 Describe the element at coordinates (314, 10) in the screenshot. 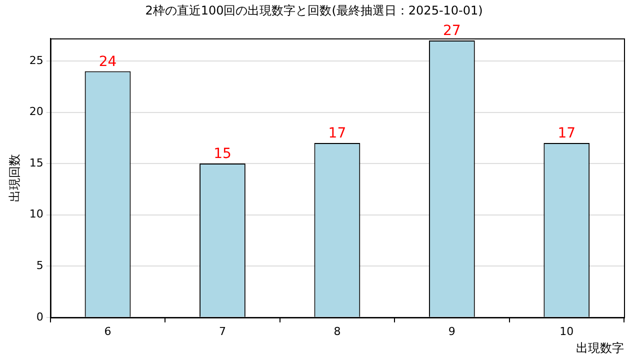

I see `chart-title: 2枠の直近100回の出現数字と回数(最終抽選日：2025-10-01)` at that location.